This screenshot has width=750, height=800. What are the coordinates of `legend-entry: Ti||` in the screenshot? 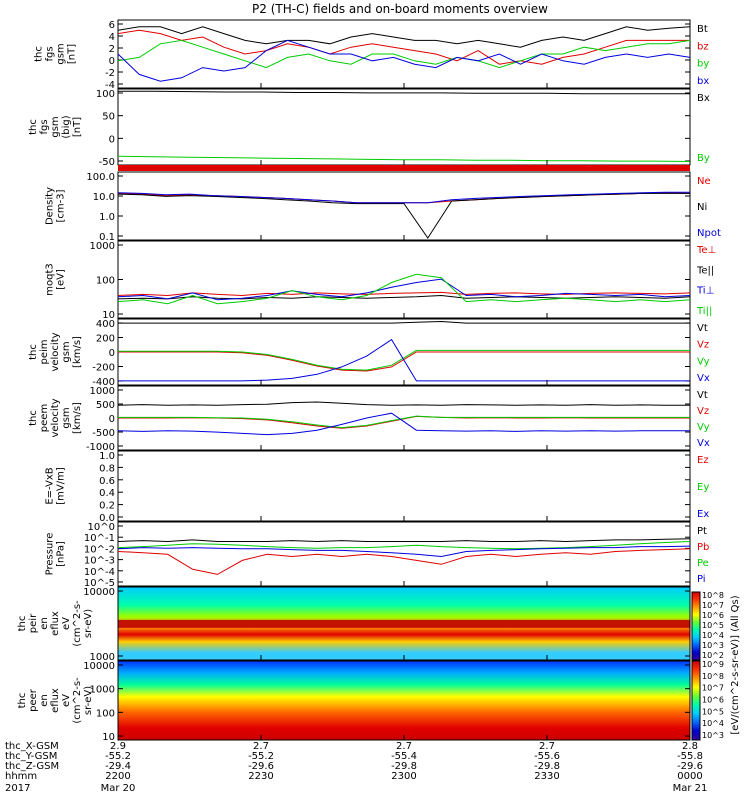 It's located at (704, 311).